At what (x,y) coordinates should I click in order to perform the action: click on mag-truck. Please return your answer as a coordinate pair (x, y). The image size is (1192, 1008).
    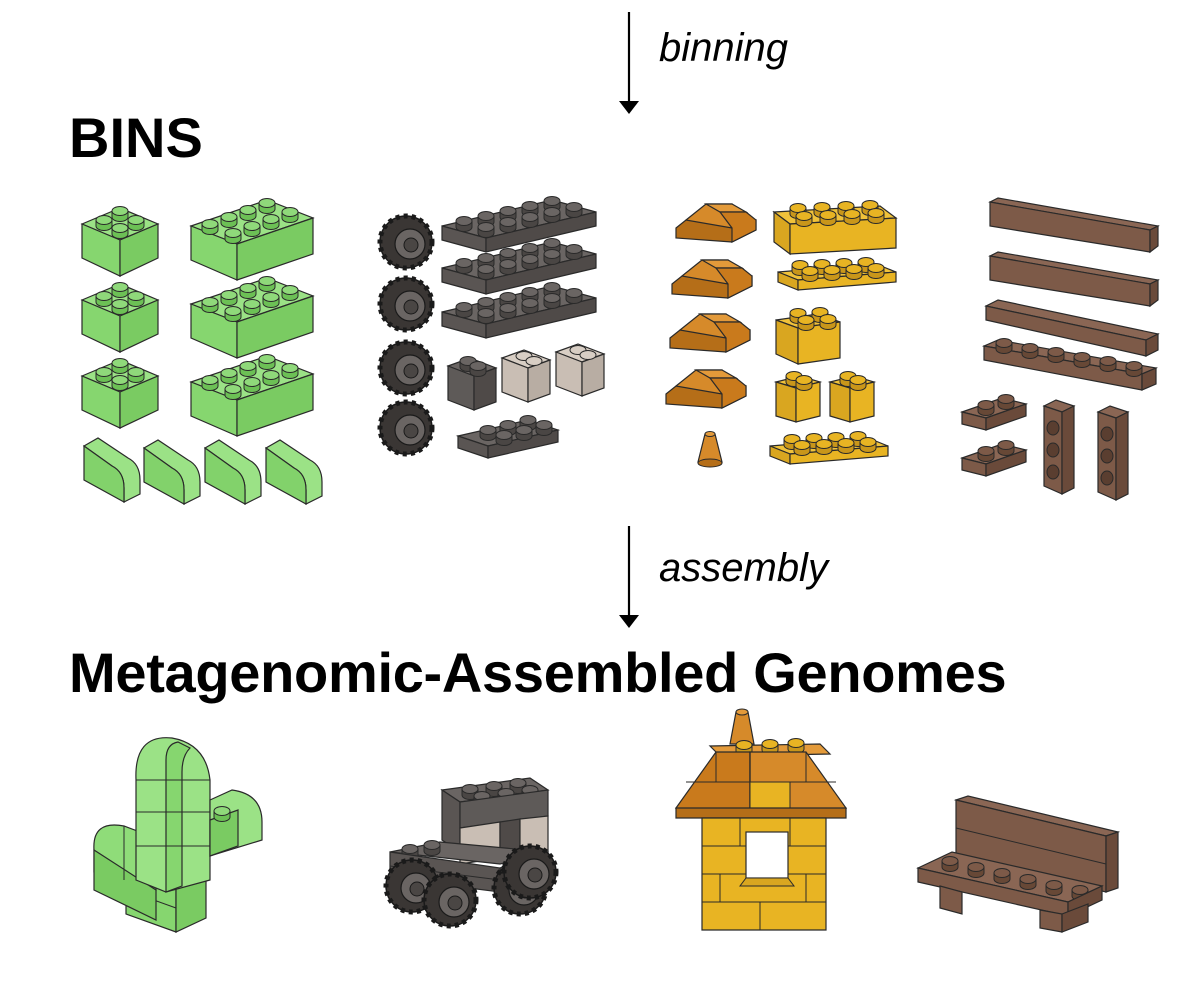
    Looking at the image, I should click on (471, 851).